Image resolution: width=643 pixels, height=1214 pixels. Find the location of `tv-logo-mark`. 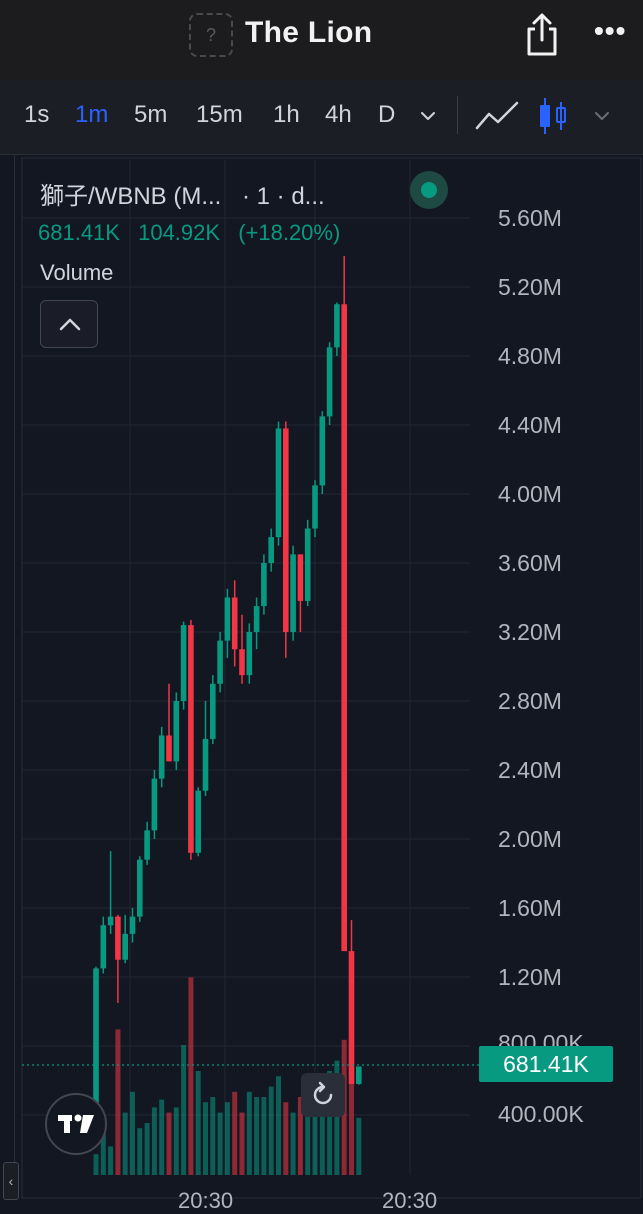

tv-logo-mark is located at coordinates (76, 1123).